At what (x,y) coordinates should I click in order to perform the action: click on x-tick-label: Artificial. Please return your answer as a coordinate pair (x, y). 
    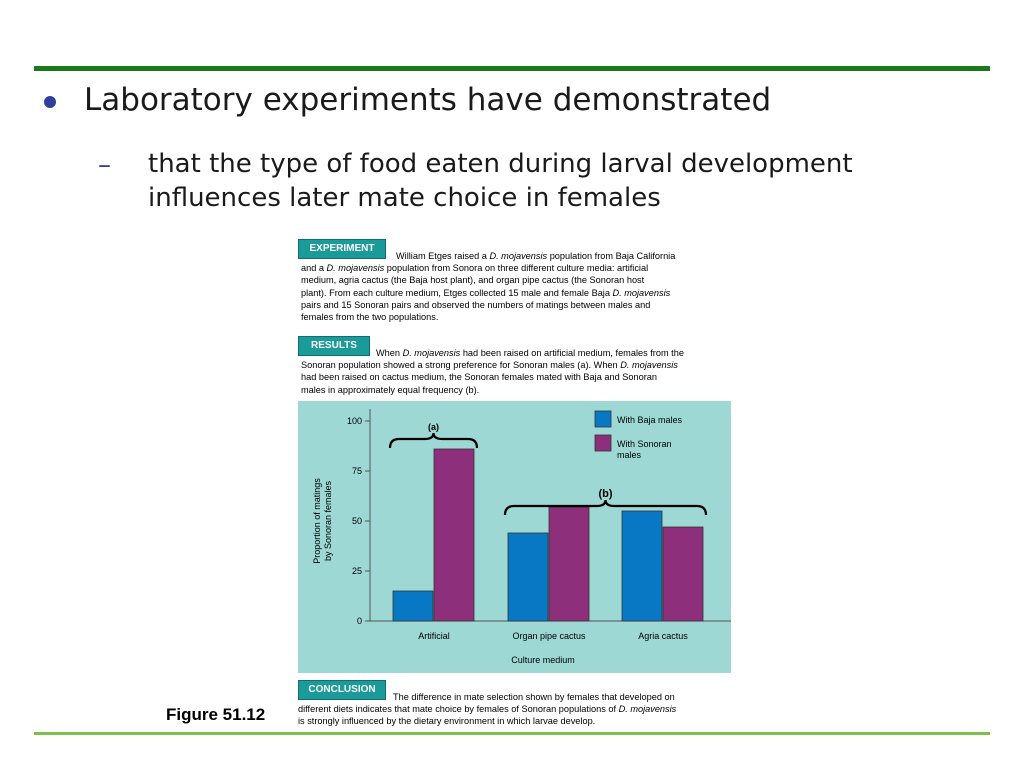
    Looking at the image, I should click on (434, 636).